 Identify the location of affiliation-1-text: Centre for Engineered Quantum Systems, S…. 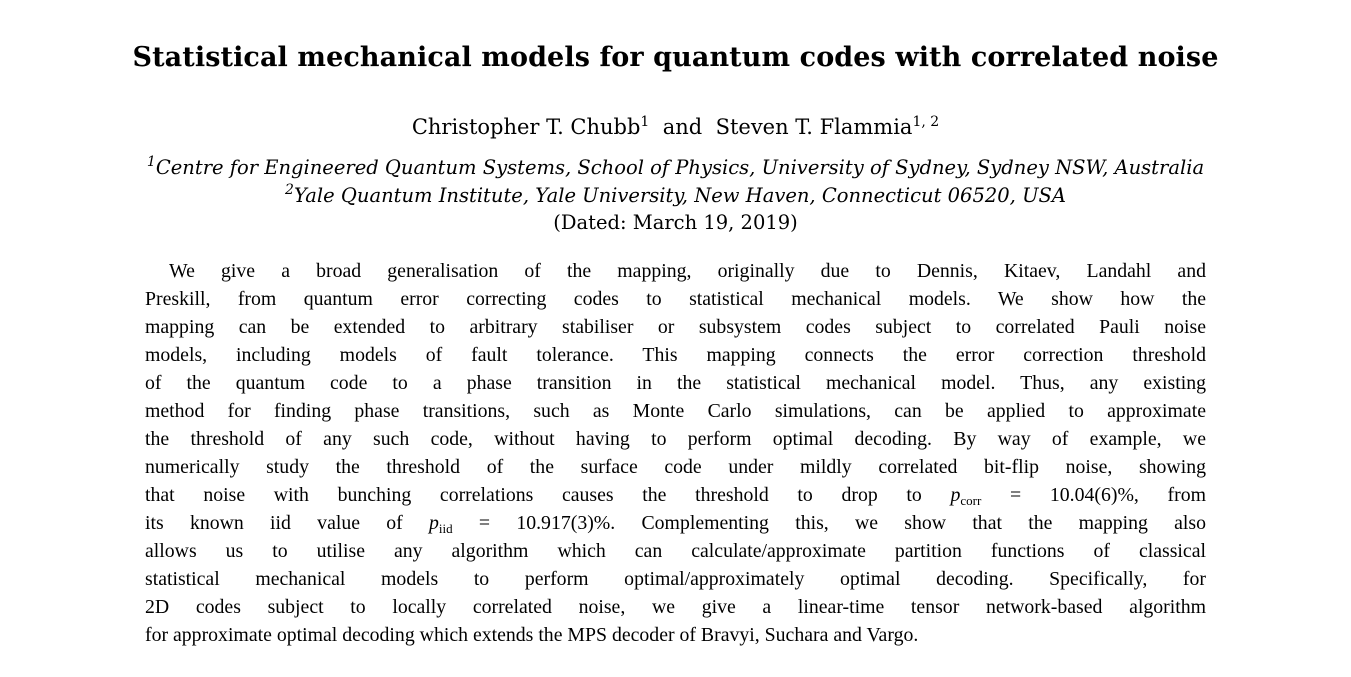
(680, 167).